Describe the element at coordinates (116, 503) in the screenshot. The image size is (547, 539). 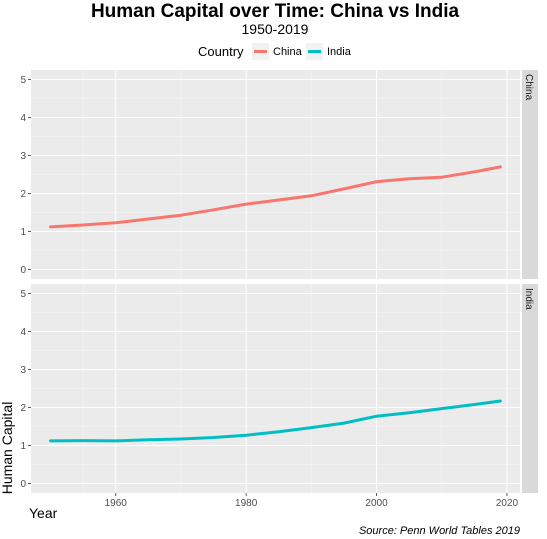
I see `x-tick-label: 1960` at that location.